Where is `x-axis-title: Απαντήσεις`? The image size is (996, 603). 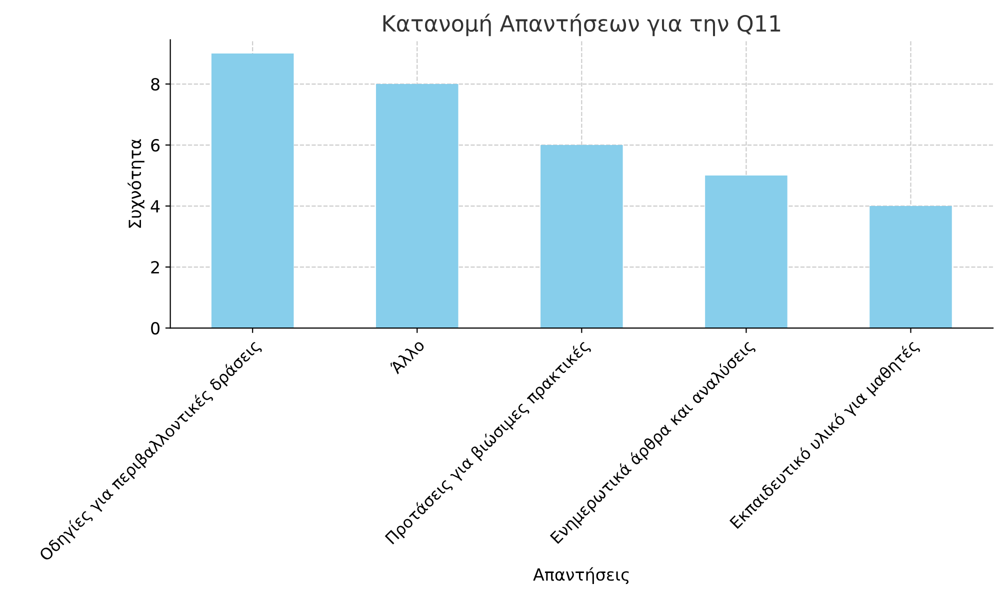
x-axis-title: Απαντήσεις is located at coordinates (581, 575).